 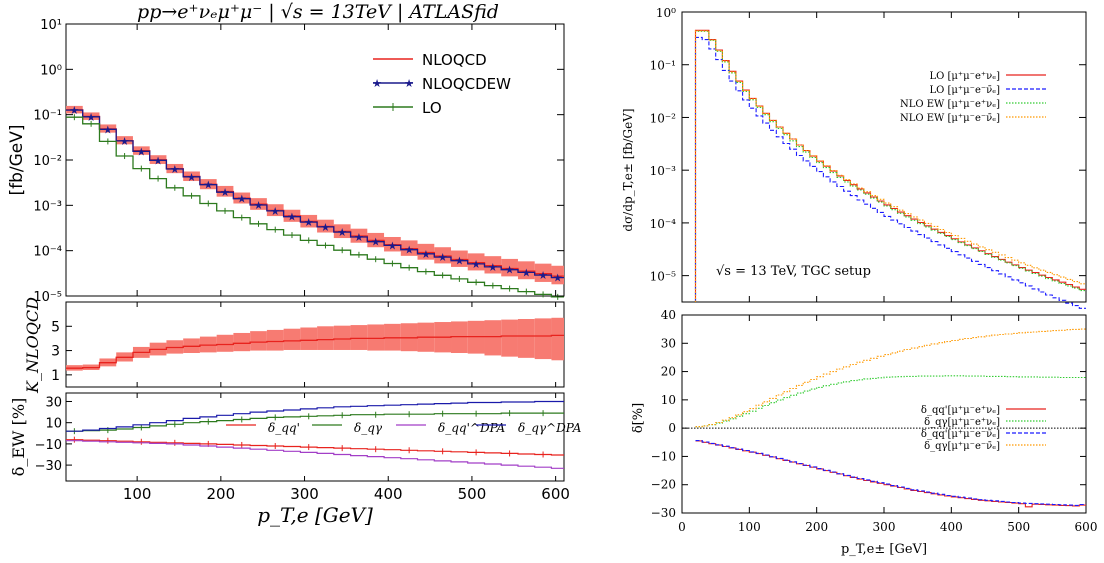 I want to click on y-tick-label: 10¹, so click(x=51, y=25).